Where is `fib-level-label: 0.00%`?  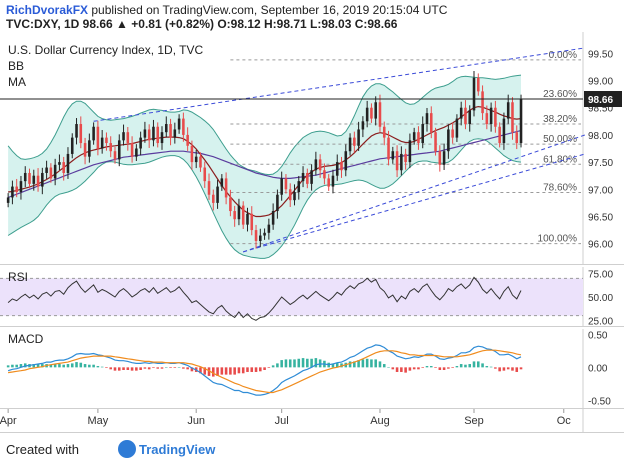 fib-level-label: 0.00% is located at coordinates (563, 55).